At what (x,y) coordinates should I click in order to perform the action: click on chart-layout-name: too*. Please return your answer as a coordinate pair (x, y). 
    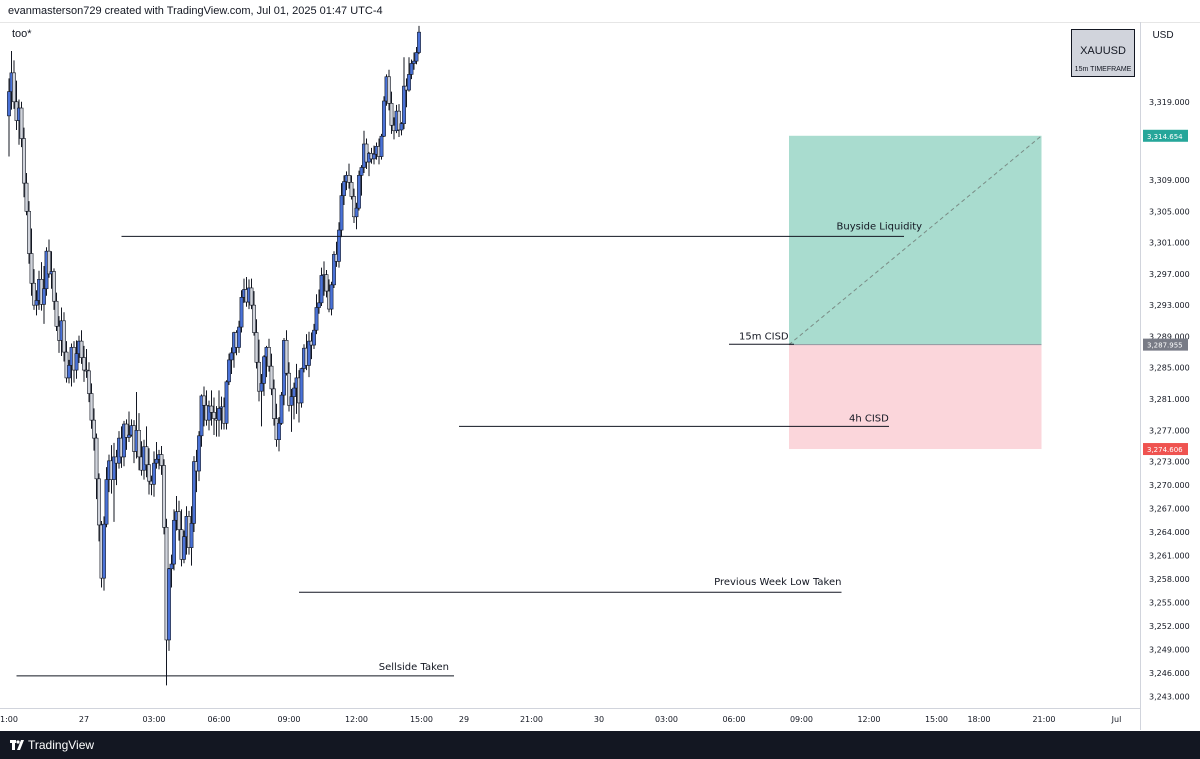
    Looking at the image, I should click on (22, 34).